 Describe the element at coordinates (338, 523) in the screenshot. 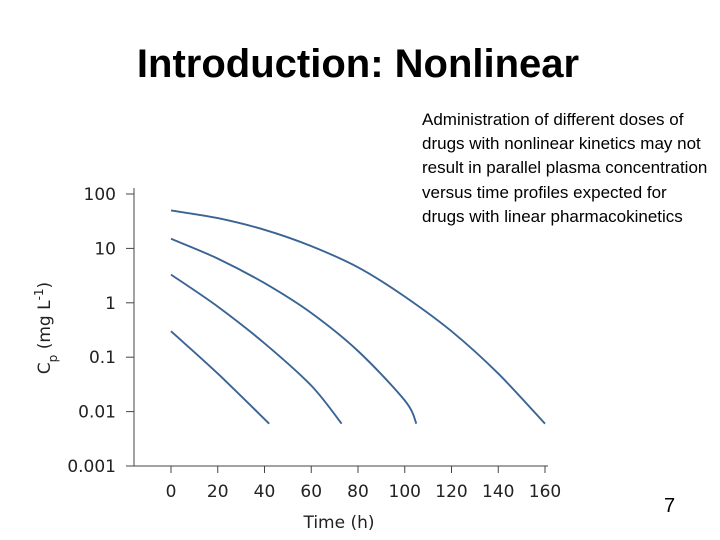

I see `x-axis-title: Time (h)` at that location.